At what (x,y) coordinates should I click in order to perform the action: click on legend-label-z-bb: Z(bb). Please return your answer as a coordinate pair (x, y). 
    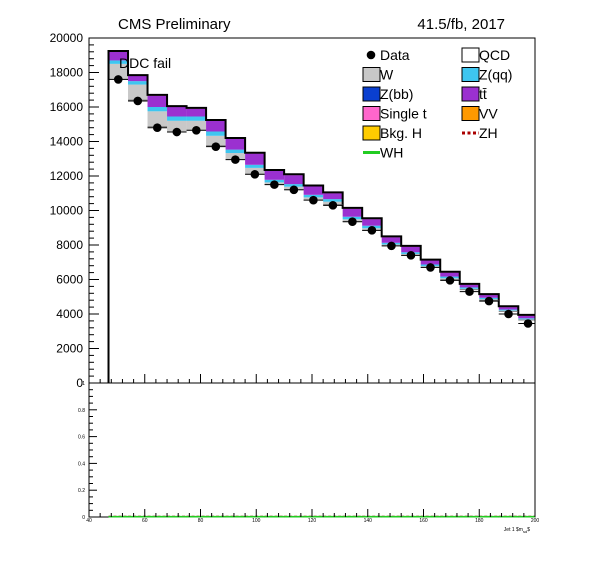
    Looking at the image, I should click on (396, 94).